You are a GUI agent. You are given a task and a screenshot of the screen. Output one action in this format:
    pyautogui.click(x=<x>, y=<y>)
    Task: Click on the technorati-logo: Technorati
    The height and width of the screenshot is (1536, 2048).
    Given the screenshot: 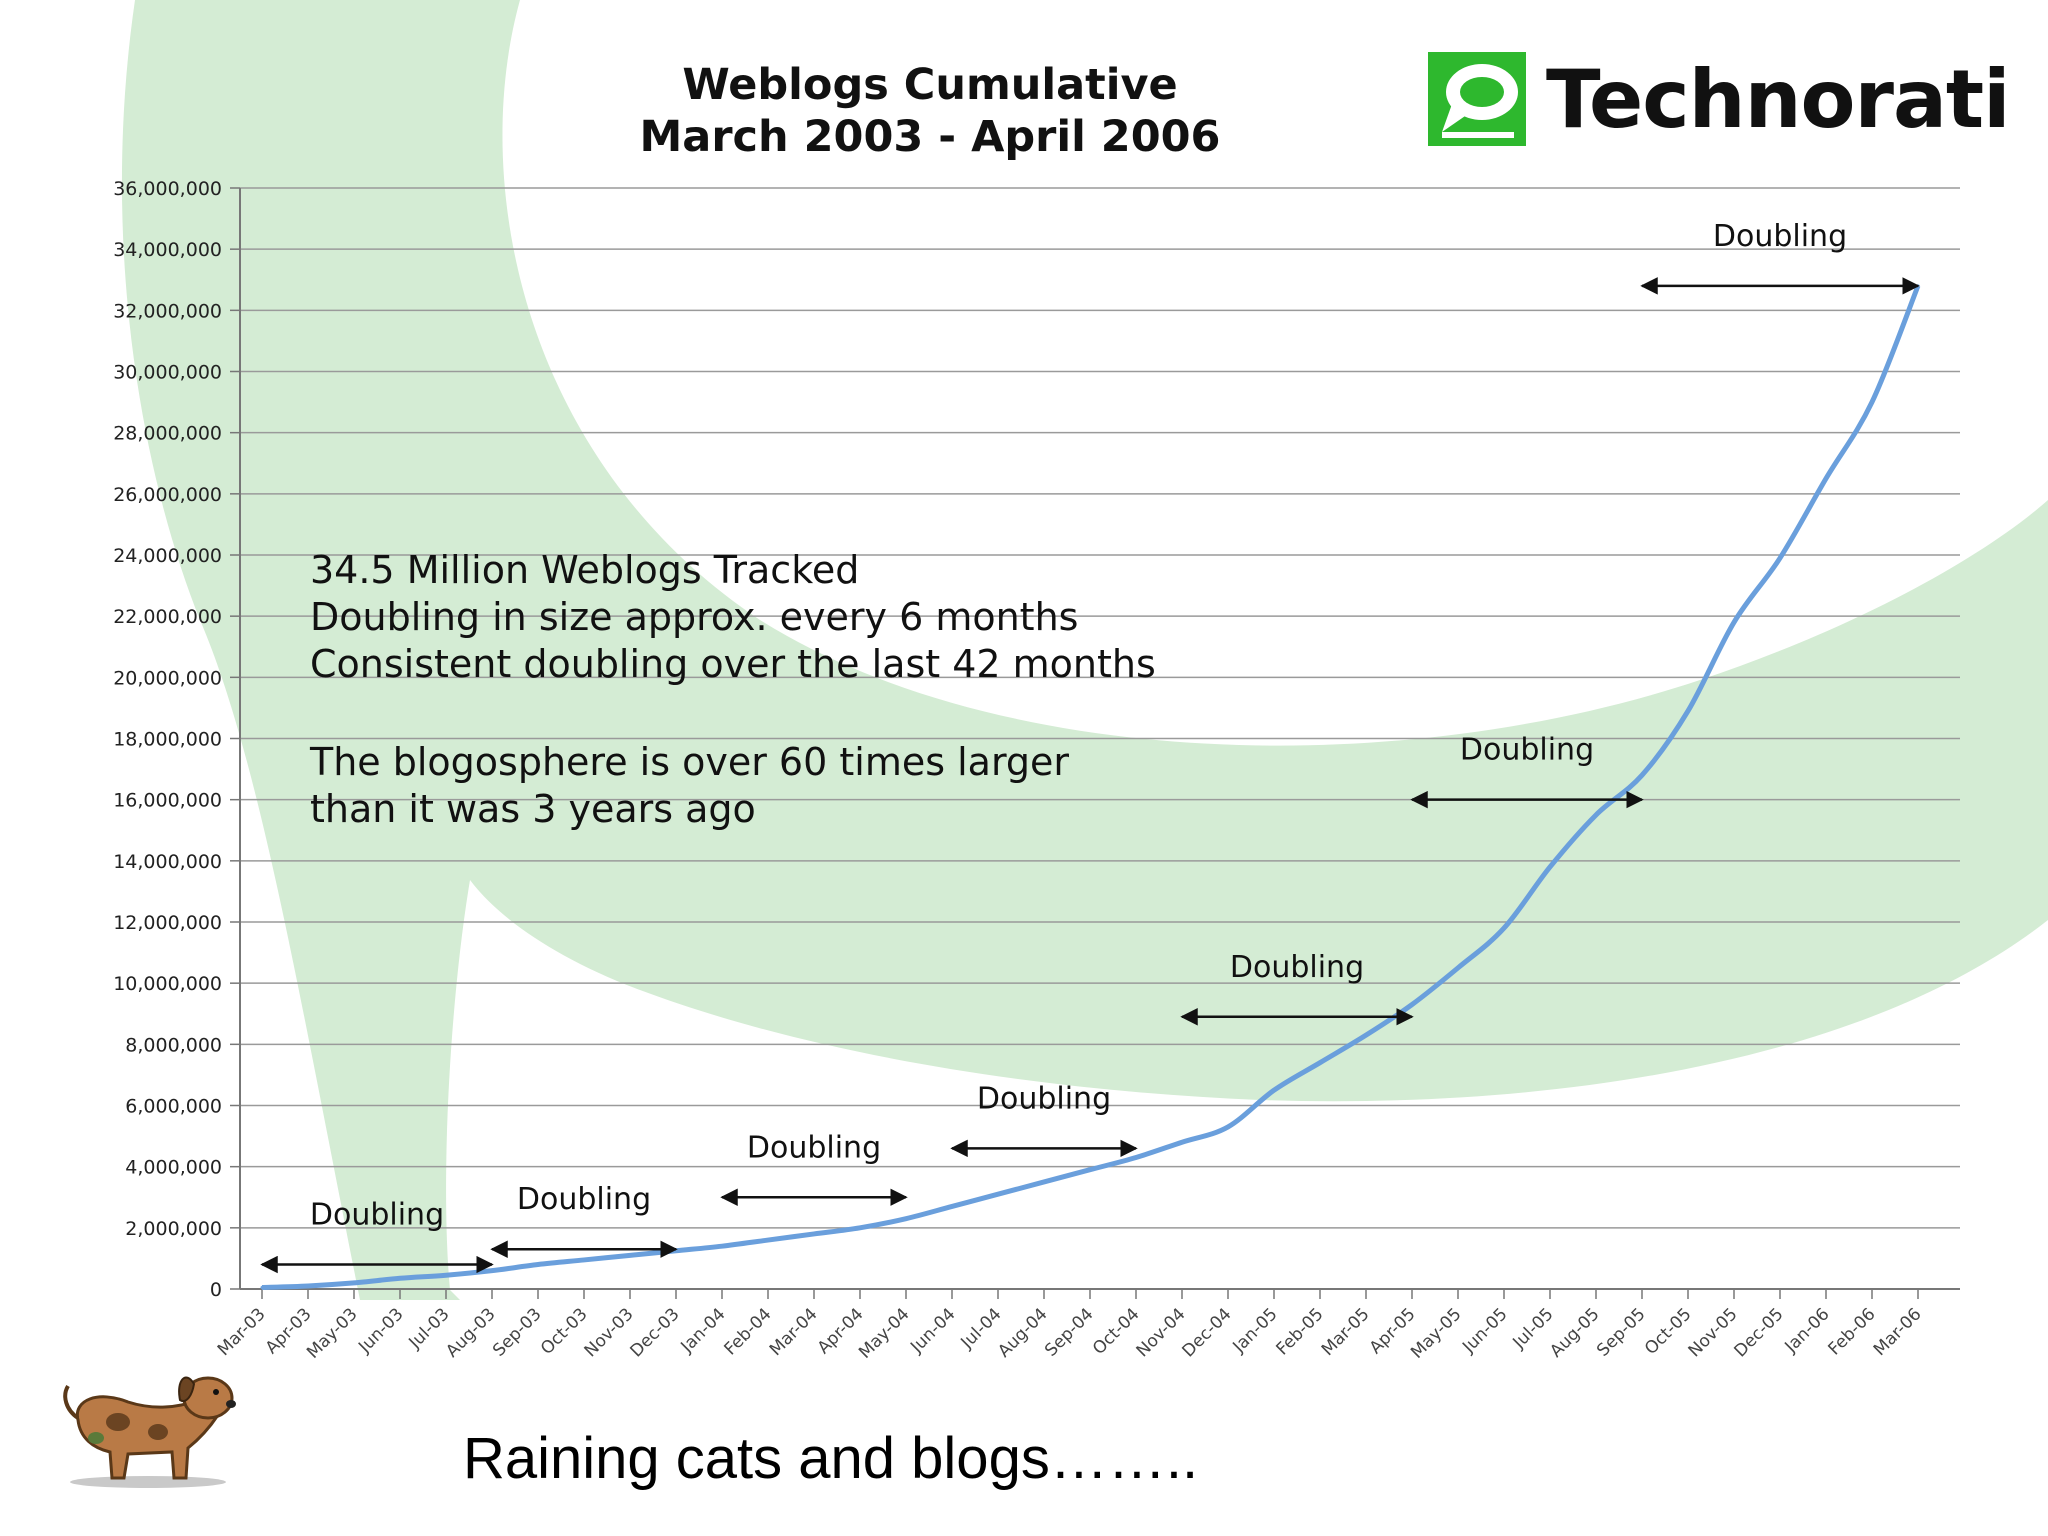 What is the action you would take?
    pyautogui.click(x=1719, y=100)
    